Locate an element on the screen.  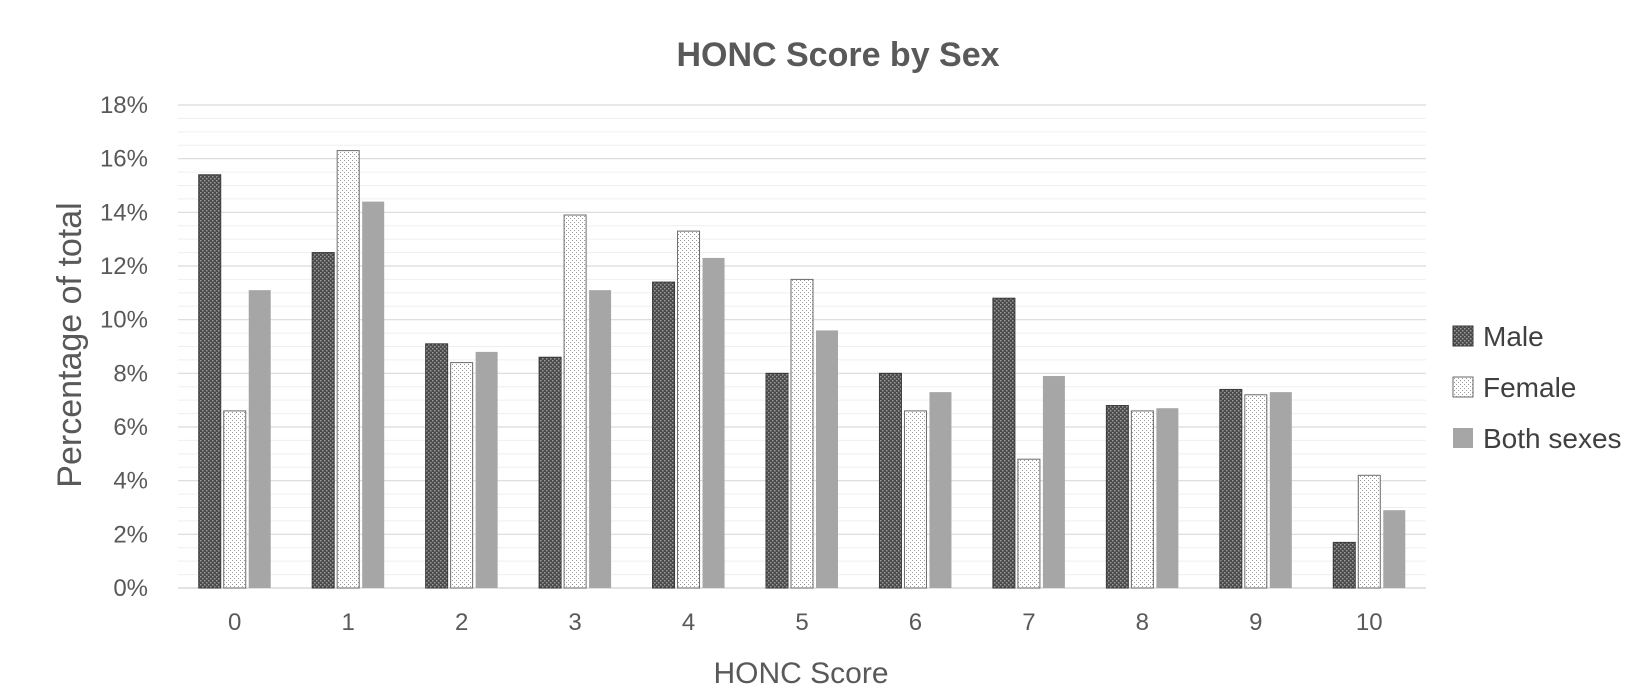
y-tick-label: 0% is located at coordinates (130, 588).